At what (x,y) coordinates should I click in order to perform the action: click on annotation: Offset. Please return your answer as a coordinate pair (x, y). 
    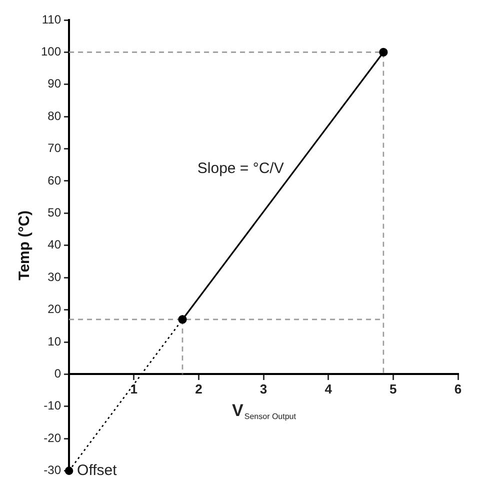
    Looking at the image, I should click on (97, 470).